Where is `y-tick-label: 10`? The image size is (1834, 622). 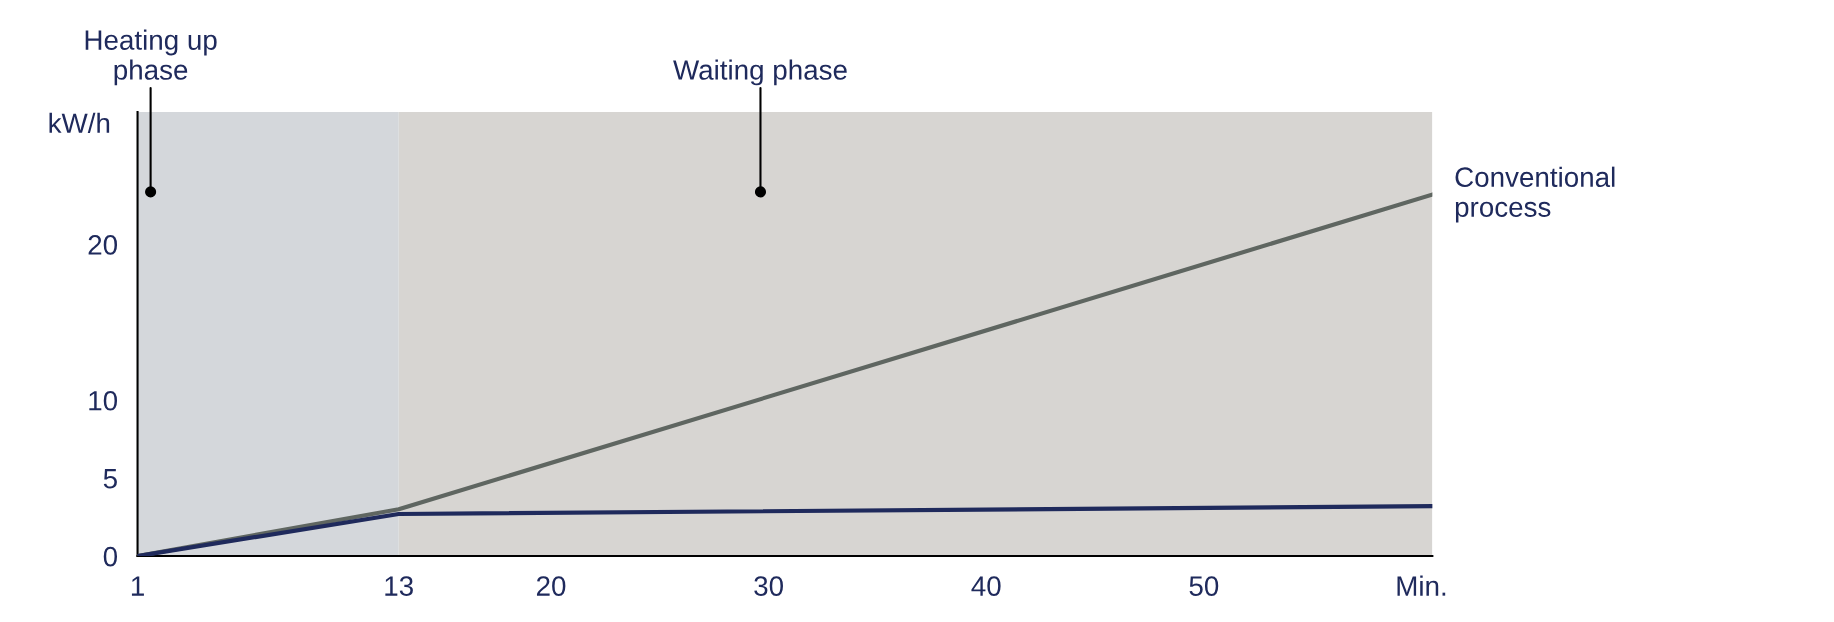 y-tick-label: 10 is located at coordinates (103, 400).